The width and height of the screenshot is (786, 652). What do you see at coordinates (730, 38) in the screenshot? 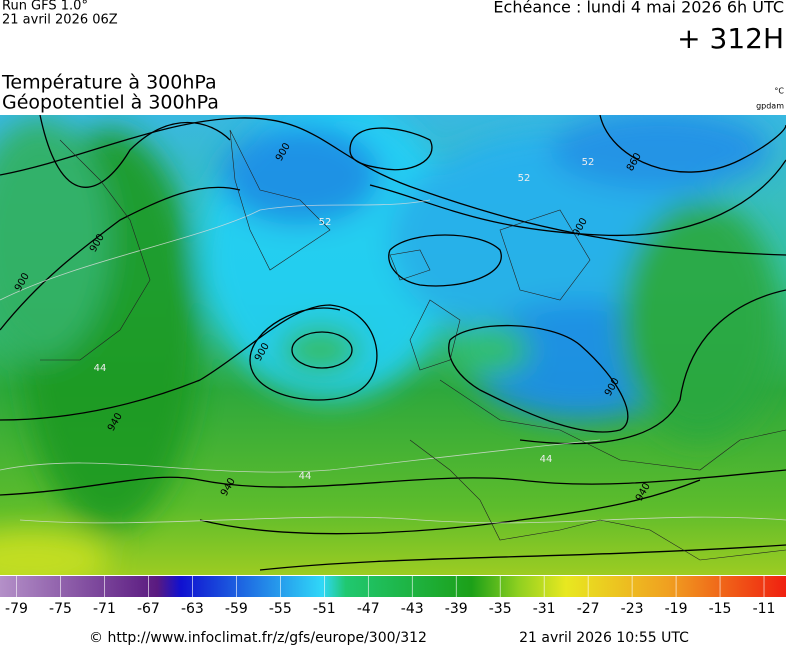
I see `lead-time: + 312H` at bounding box center [730, 38].